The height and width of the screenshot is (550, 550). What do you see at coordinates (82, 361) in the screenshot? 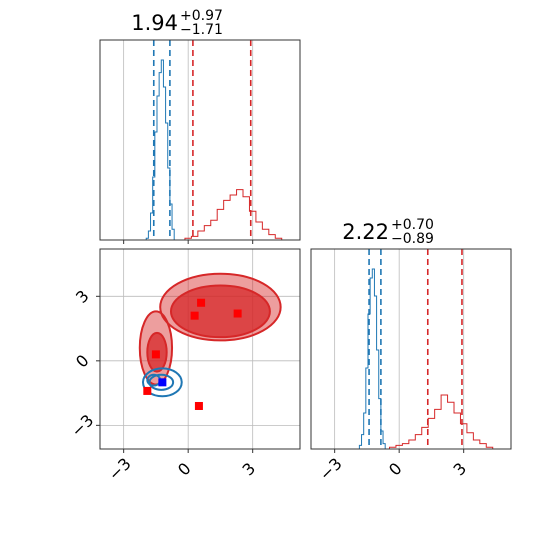
I see `y-tick-label: 0` at bounding box center [82, 361].